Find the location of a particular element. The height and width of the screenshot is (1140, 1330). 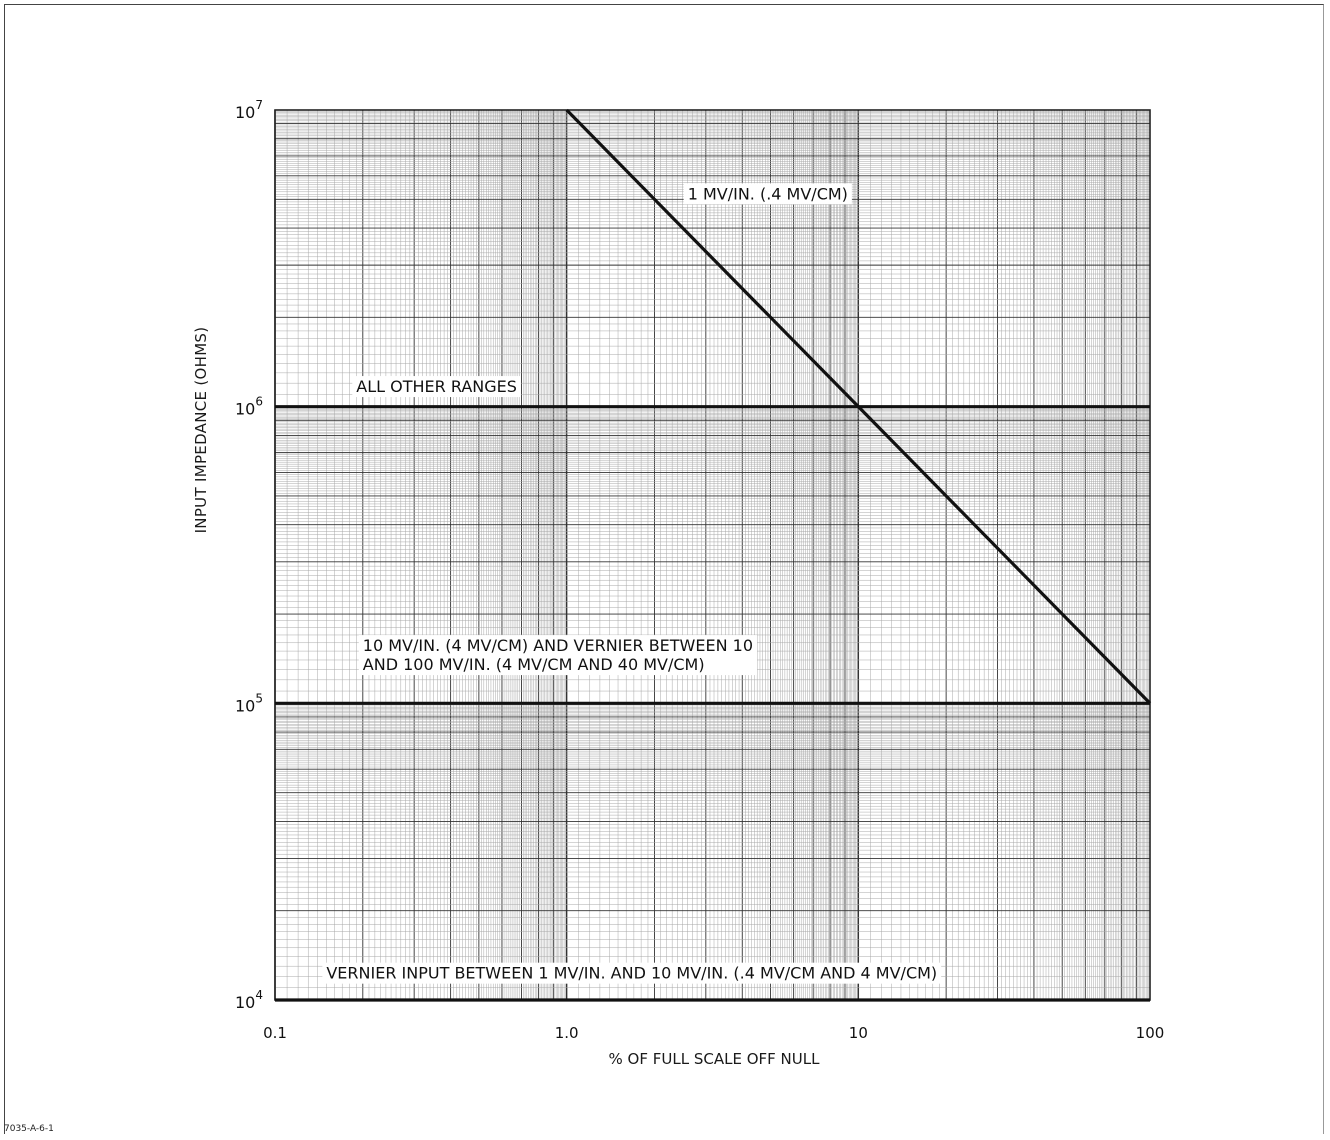

x-tick-label: 10 is located at coordinates (858, 1033).